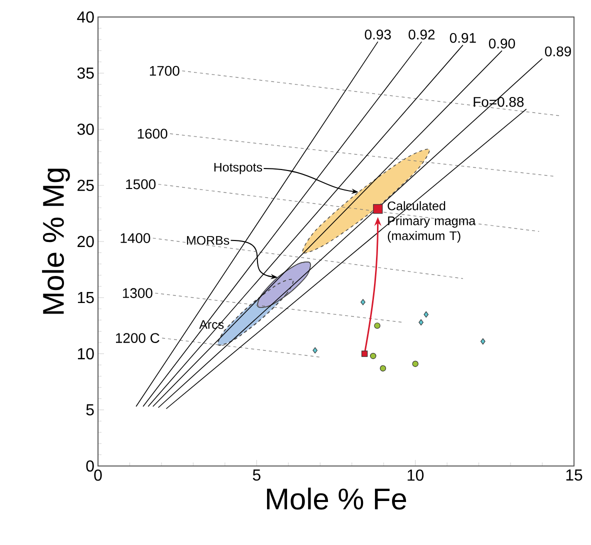 The width and height of the screenshot is (591, 545). I want to click on series-label: 1700, so click(165, 71).